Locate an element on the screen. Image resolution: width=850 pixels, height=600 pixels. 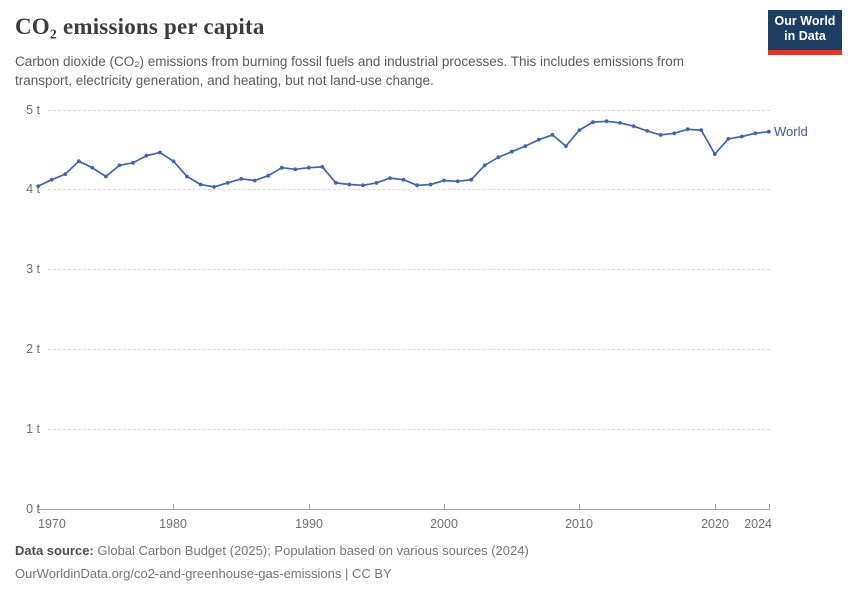
logo-line-1: Our World is located at coordinates (805, 21).